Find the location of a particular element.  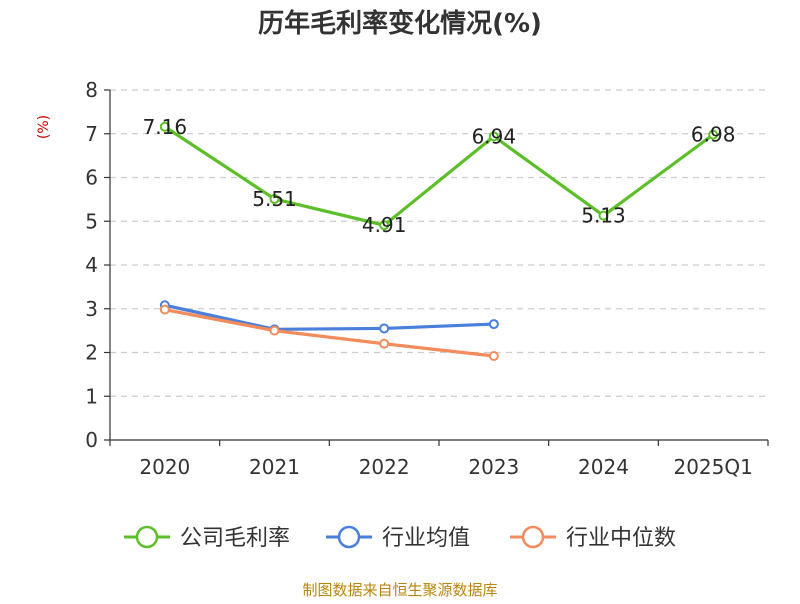

legend: 公司毛利率 行业均值 行业中位数 is located at coordinates (400, 538).